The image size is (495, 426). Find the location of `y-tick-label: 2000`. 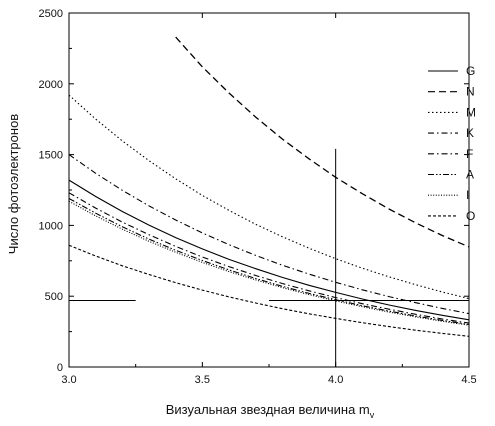

y-tick-label: 2000 is located at coordinates (51, 85).